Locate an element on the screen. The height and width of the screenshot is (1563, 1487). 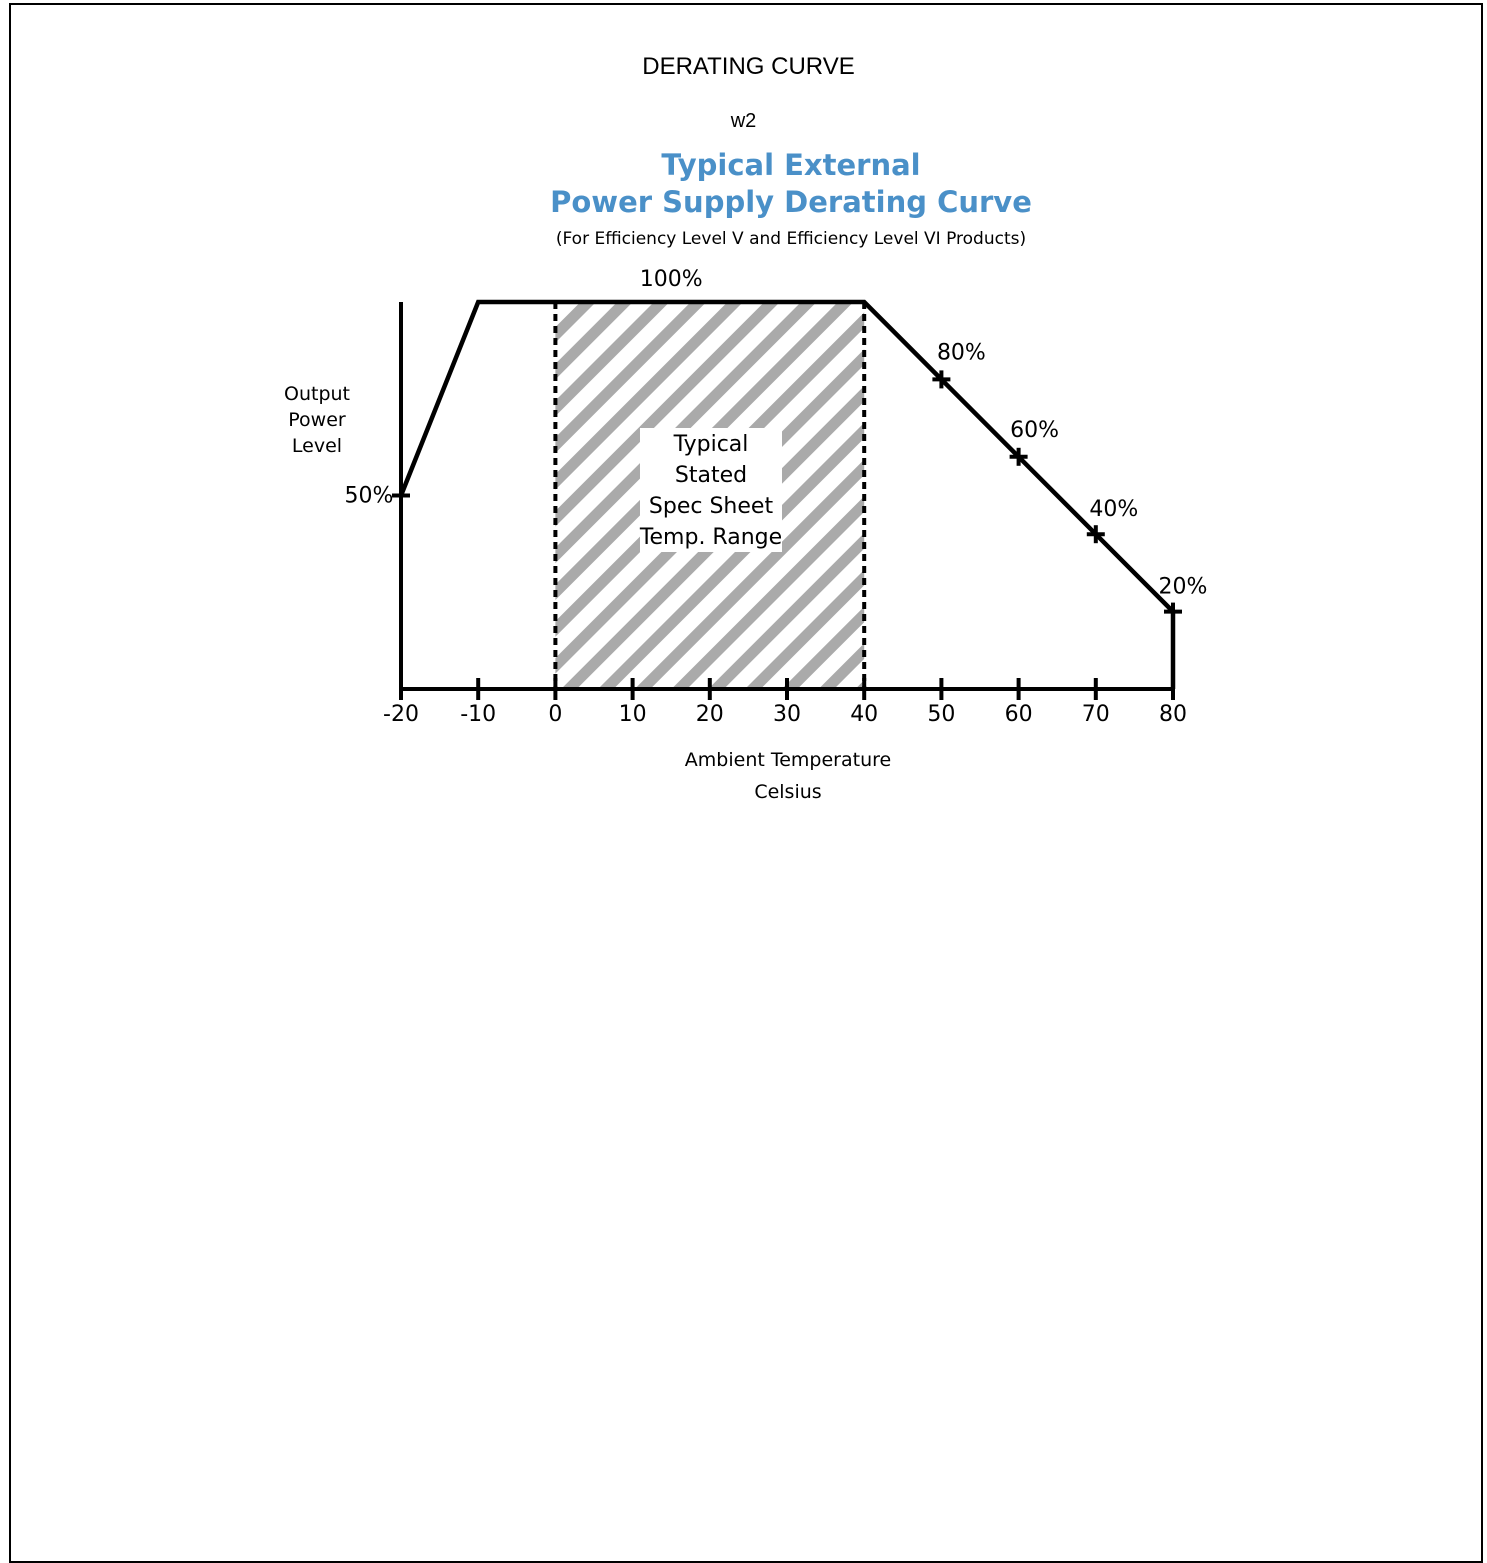
point-label: 100% is located at coordinates (671, 279).